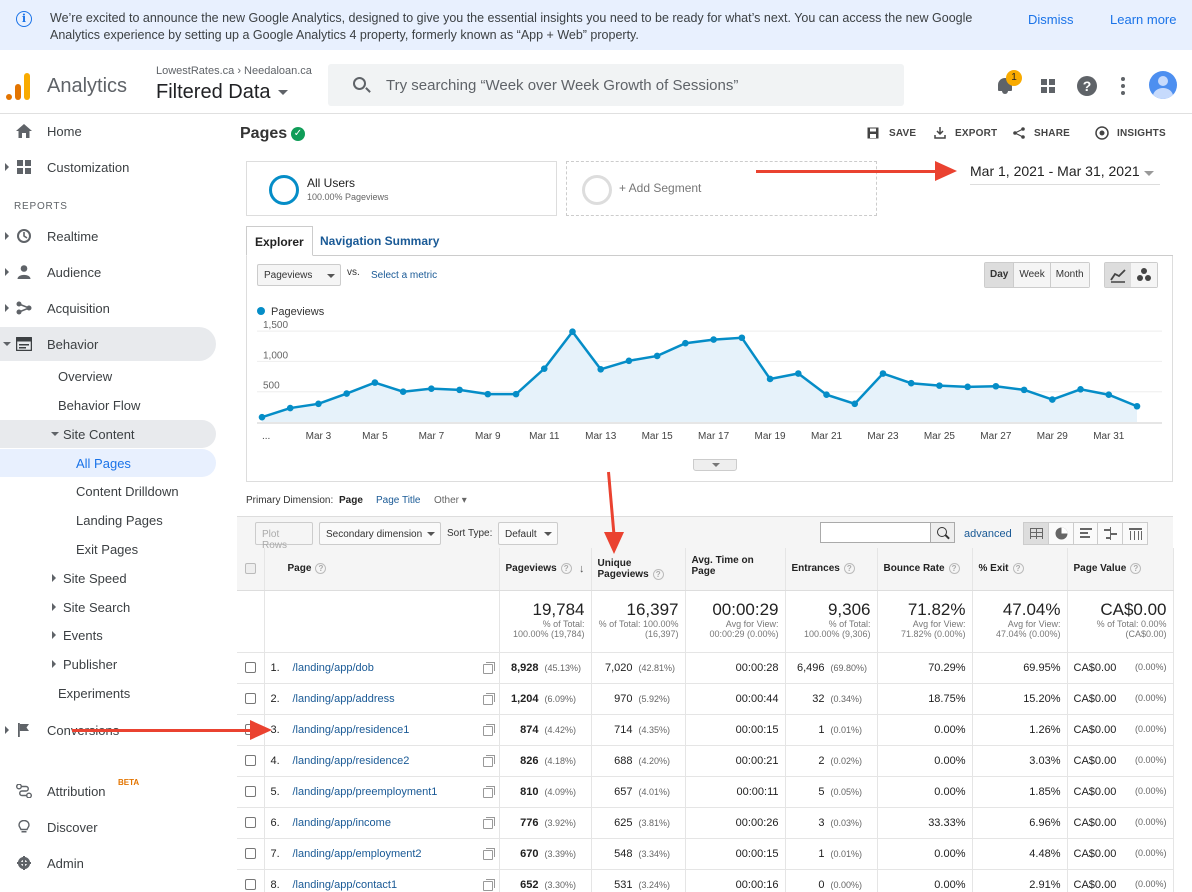 The image size is (1192, 892). What do you see at coordinates (831, 569) in the screenshot?
I see `column-header-entrances: Entrances?` at bounding box center [831, 569].